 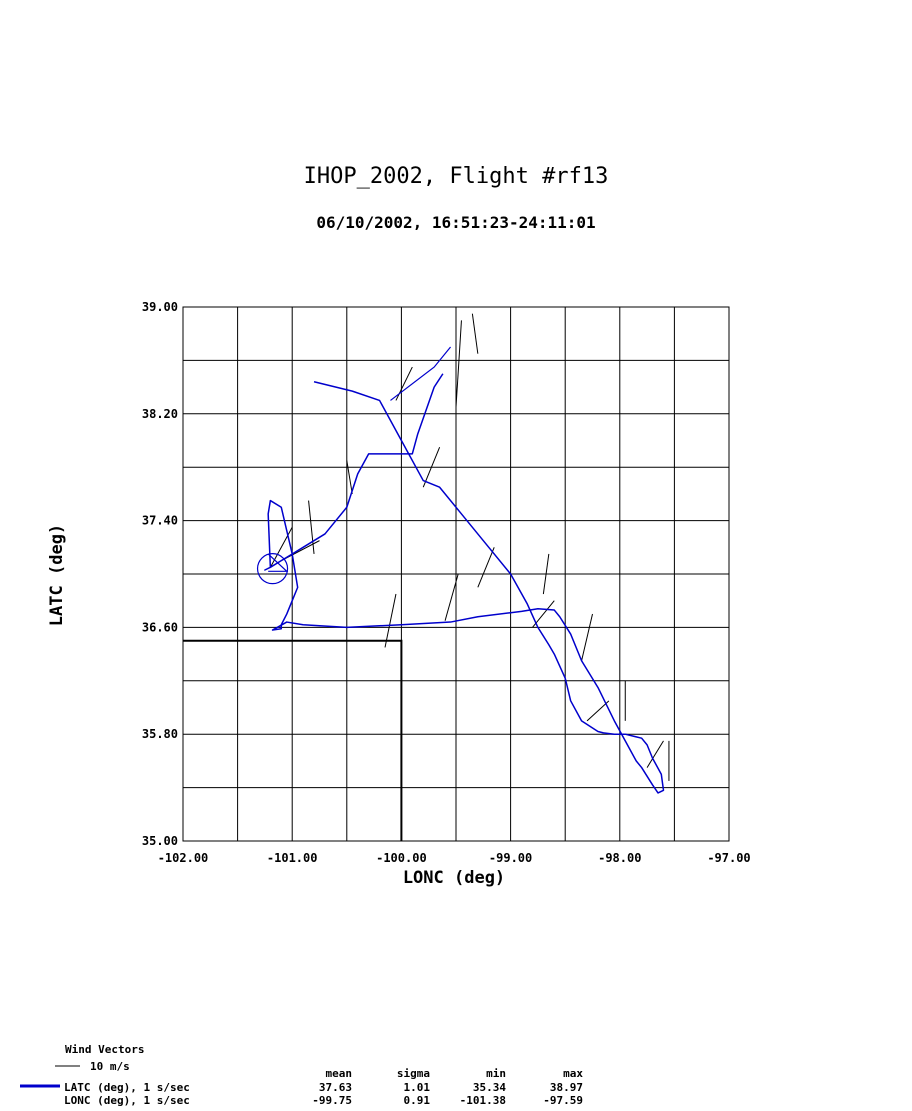 What do you see at coordinates (619, 858) in the screenshot?
I see `x-tick-label: -98.00` at bounding box center [619, 858].